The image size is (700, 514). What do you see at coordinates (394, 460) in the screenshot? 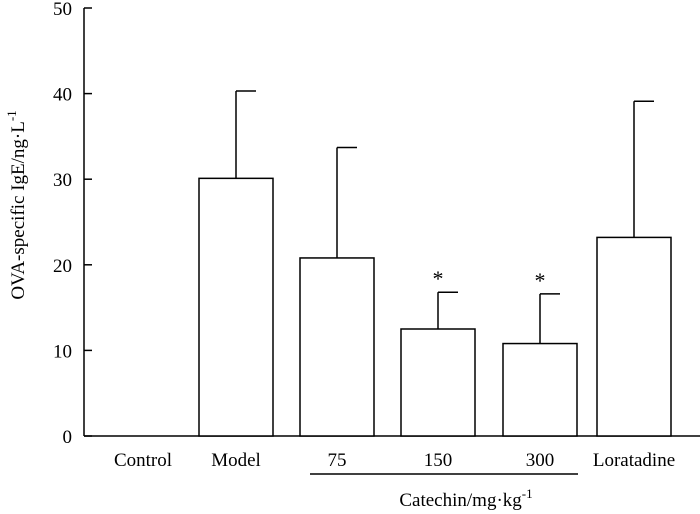
I see `labels: Control Model 75 150 300 Loratadine` at bounding box center [394, 460].